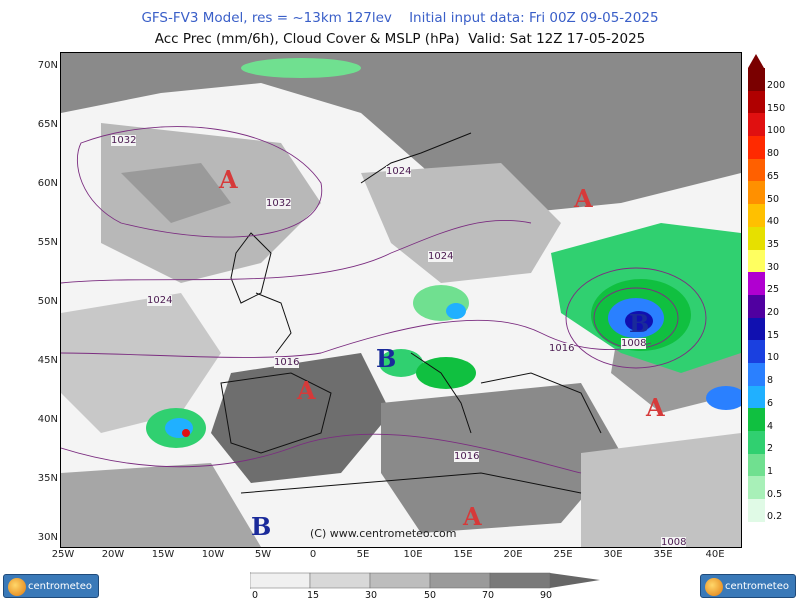 This screenshot has height=601, width=800. Describe the element at coordinates (63, 554) in the screenshot. I see `lon-label: 25W` at that location.